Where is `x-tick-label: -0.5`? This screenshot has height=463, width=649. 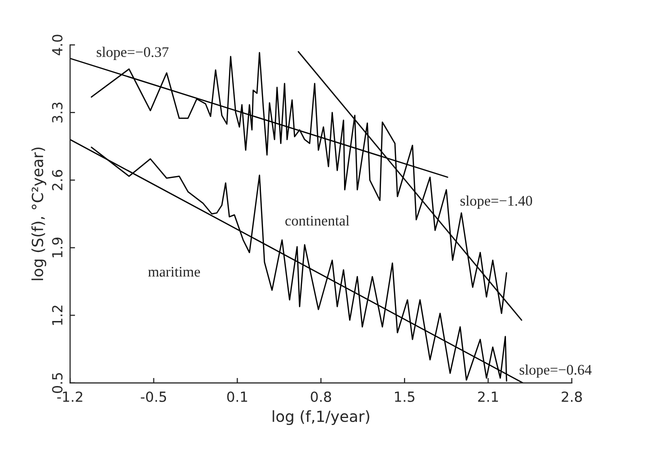 x-tick-label: -0.5 is located at coordinates (153, 396).